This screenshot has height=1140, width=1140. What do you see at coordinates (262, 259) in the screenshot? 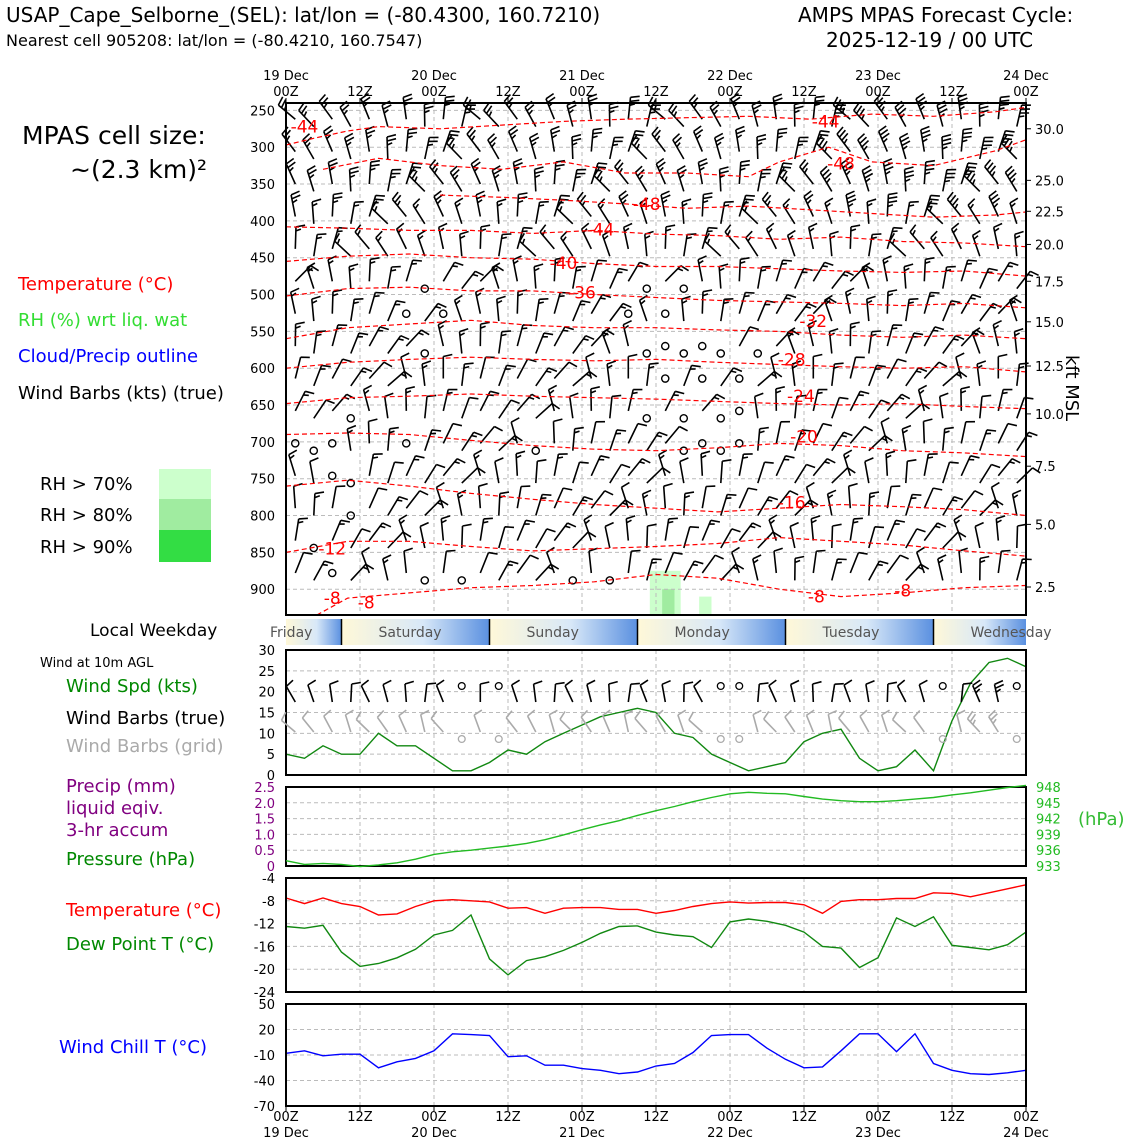
I see `pressure-tick-label: 450` at bounding box center [262, 259].